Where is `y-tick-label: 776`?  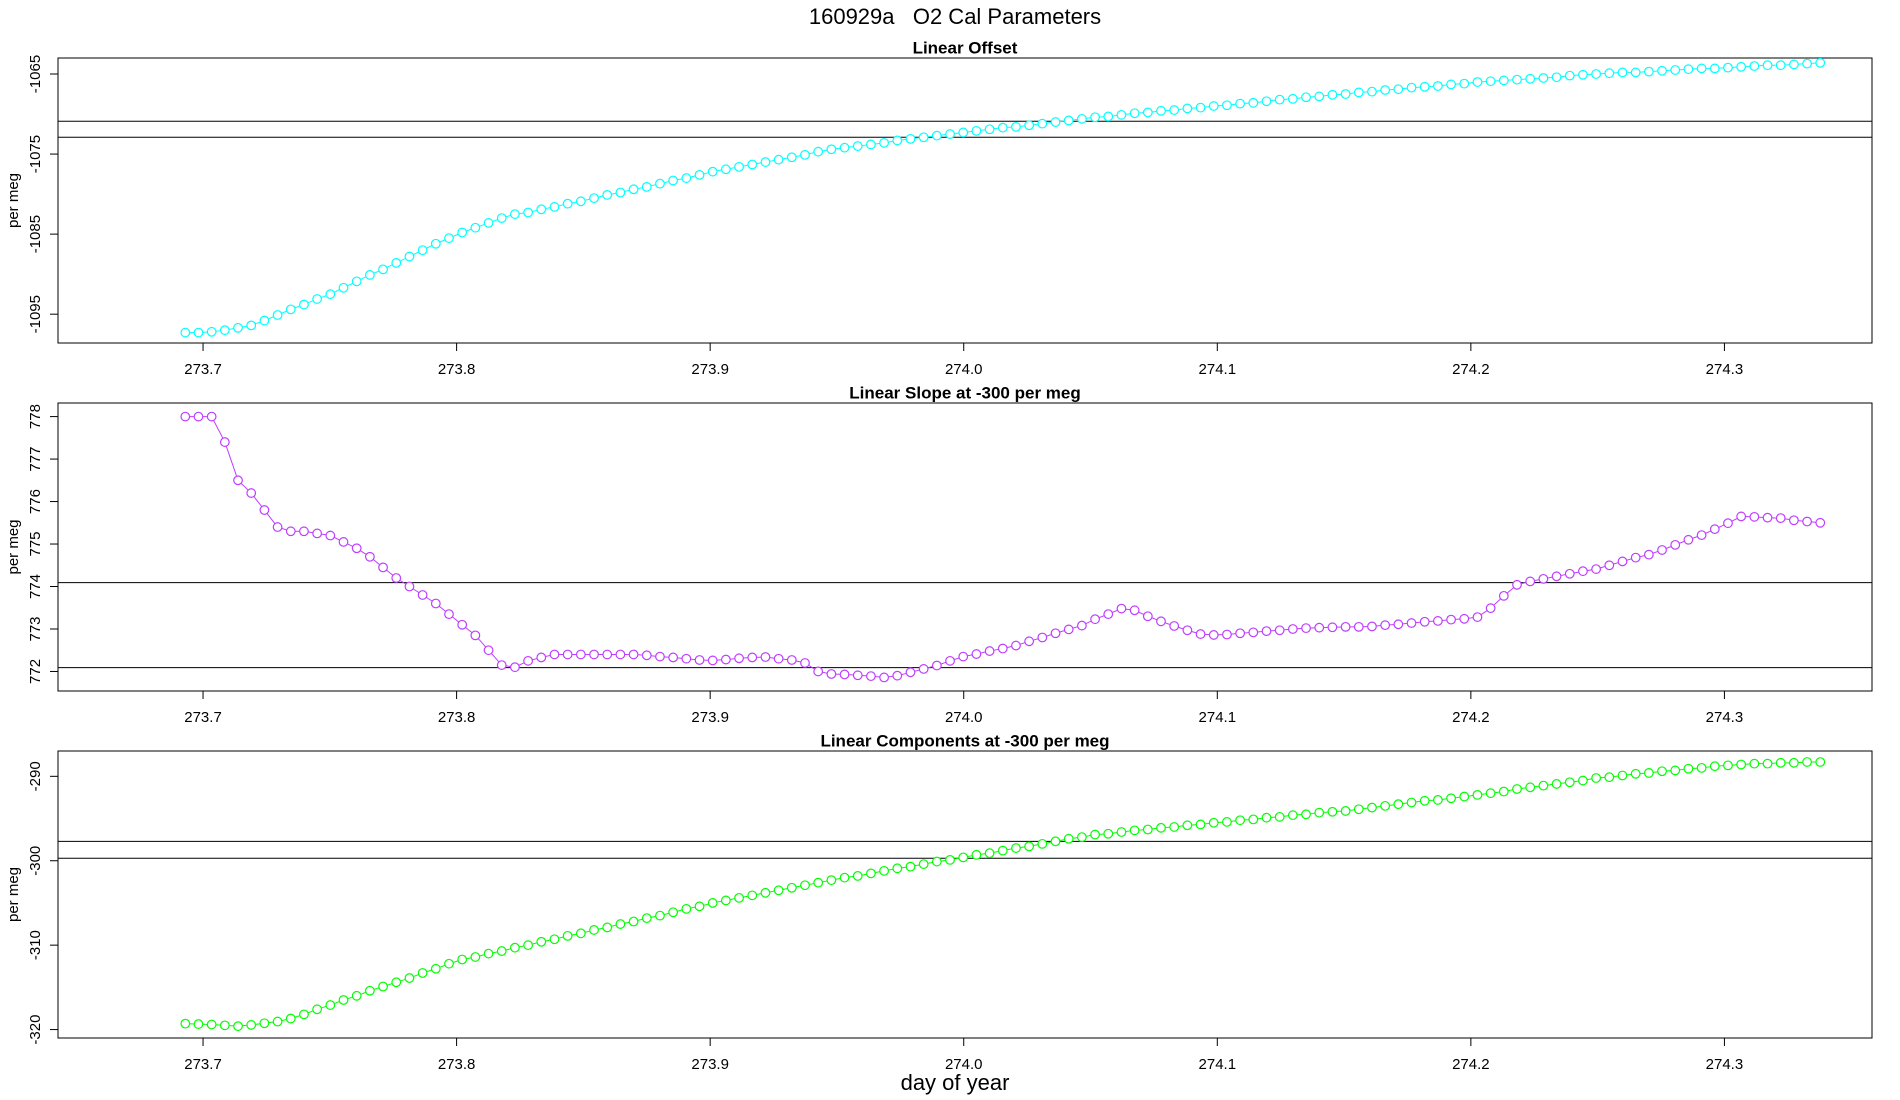 y-tick-label: 776 is located at coordinates (35, 501).